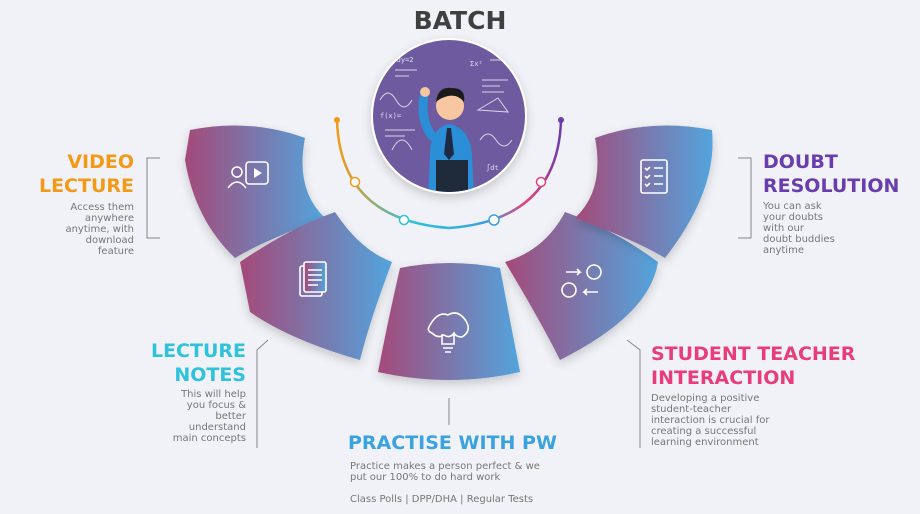 Image resolution: width=920 pixels, height=514 pixels. I want to click on doubt-title-line: DOUBT, so click(800, 162).